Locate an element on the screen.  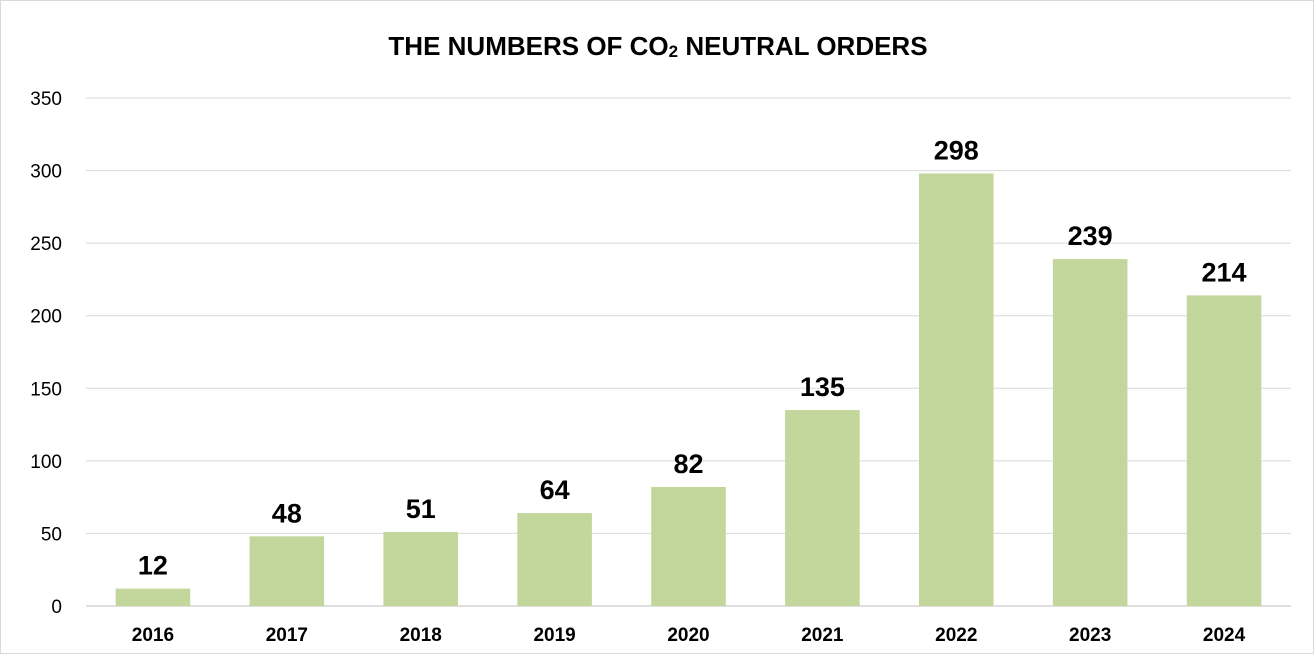
chart-title: THE NUMBERS OF CO2 NEUTRAL ORDERS is located at coordinates (657, 46).